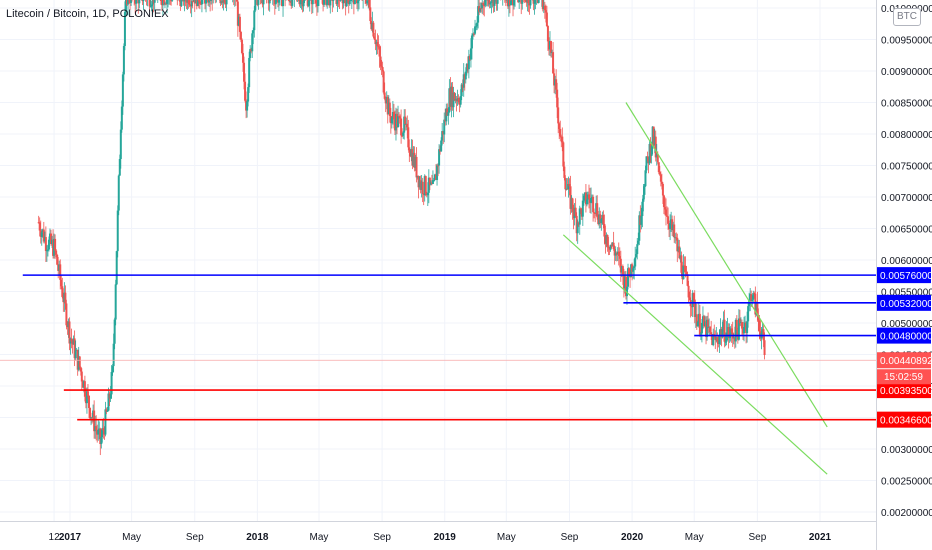 This screenshot has height=550, width=932. What do you see at coordinates (906, 293) in the screenshot?
I see `price-tick-label: 0.00550000` at bounding box center [906, 293].